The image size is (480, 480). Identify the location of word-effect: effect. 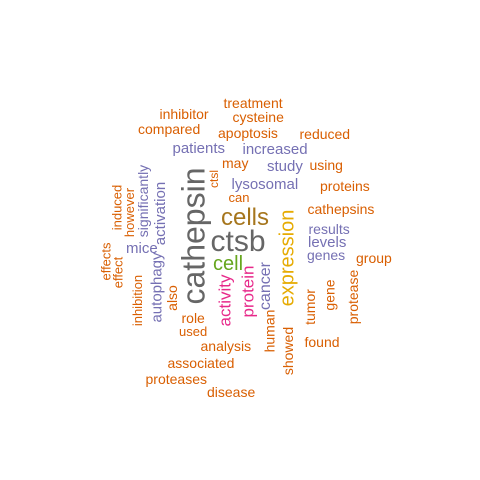
(118, 272).